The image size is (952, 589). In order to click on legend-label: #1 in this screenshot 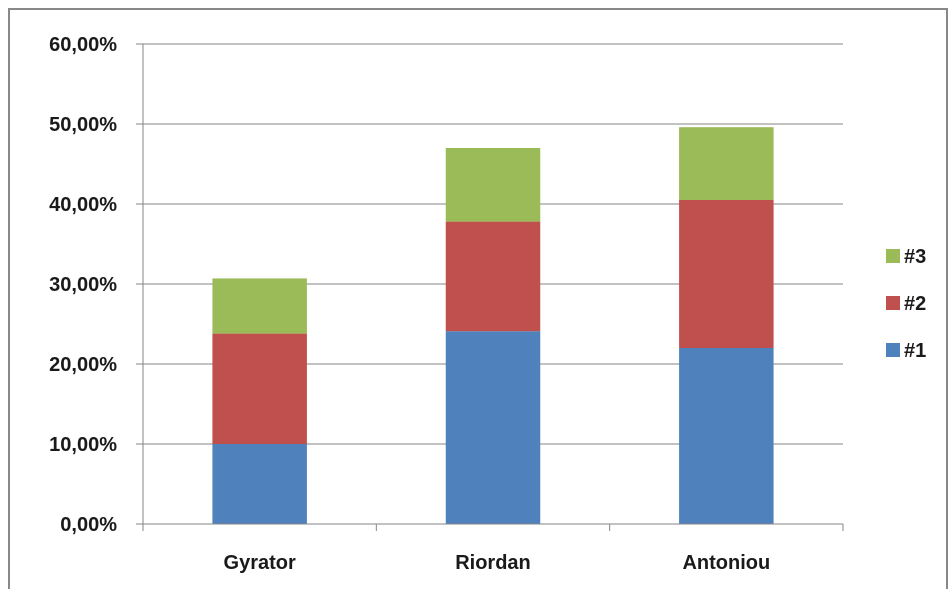, I will do `click(915, 351)`.